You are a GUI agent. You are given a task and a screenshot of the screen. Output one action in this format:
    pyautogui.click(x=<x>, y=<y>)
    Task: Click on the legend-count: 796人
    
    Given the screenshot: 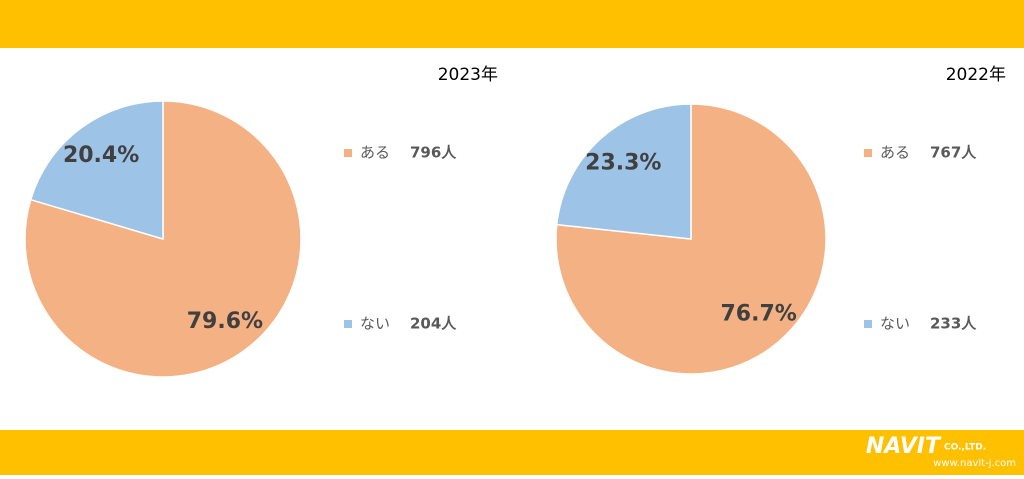 What is the action you would take?
    pyautogui.click(x=433, y=153)
    